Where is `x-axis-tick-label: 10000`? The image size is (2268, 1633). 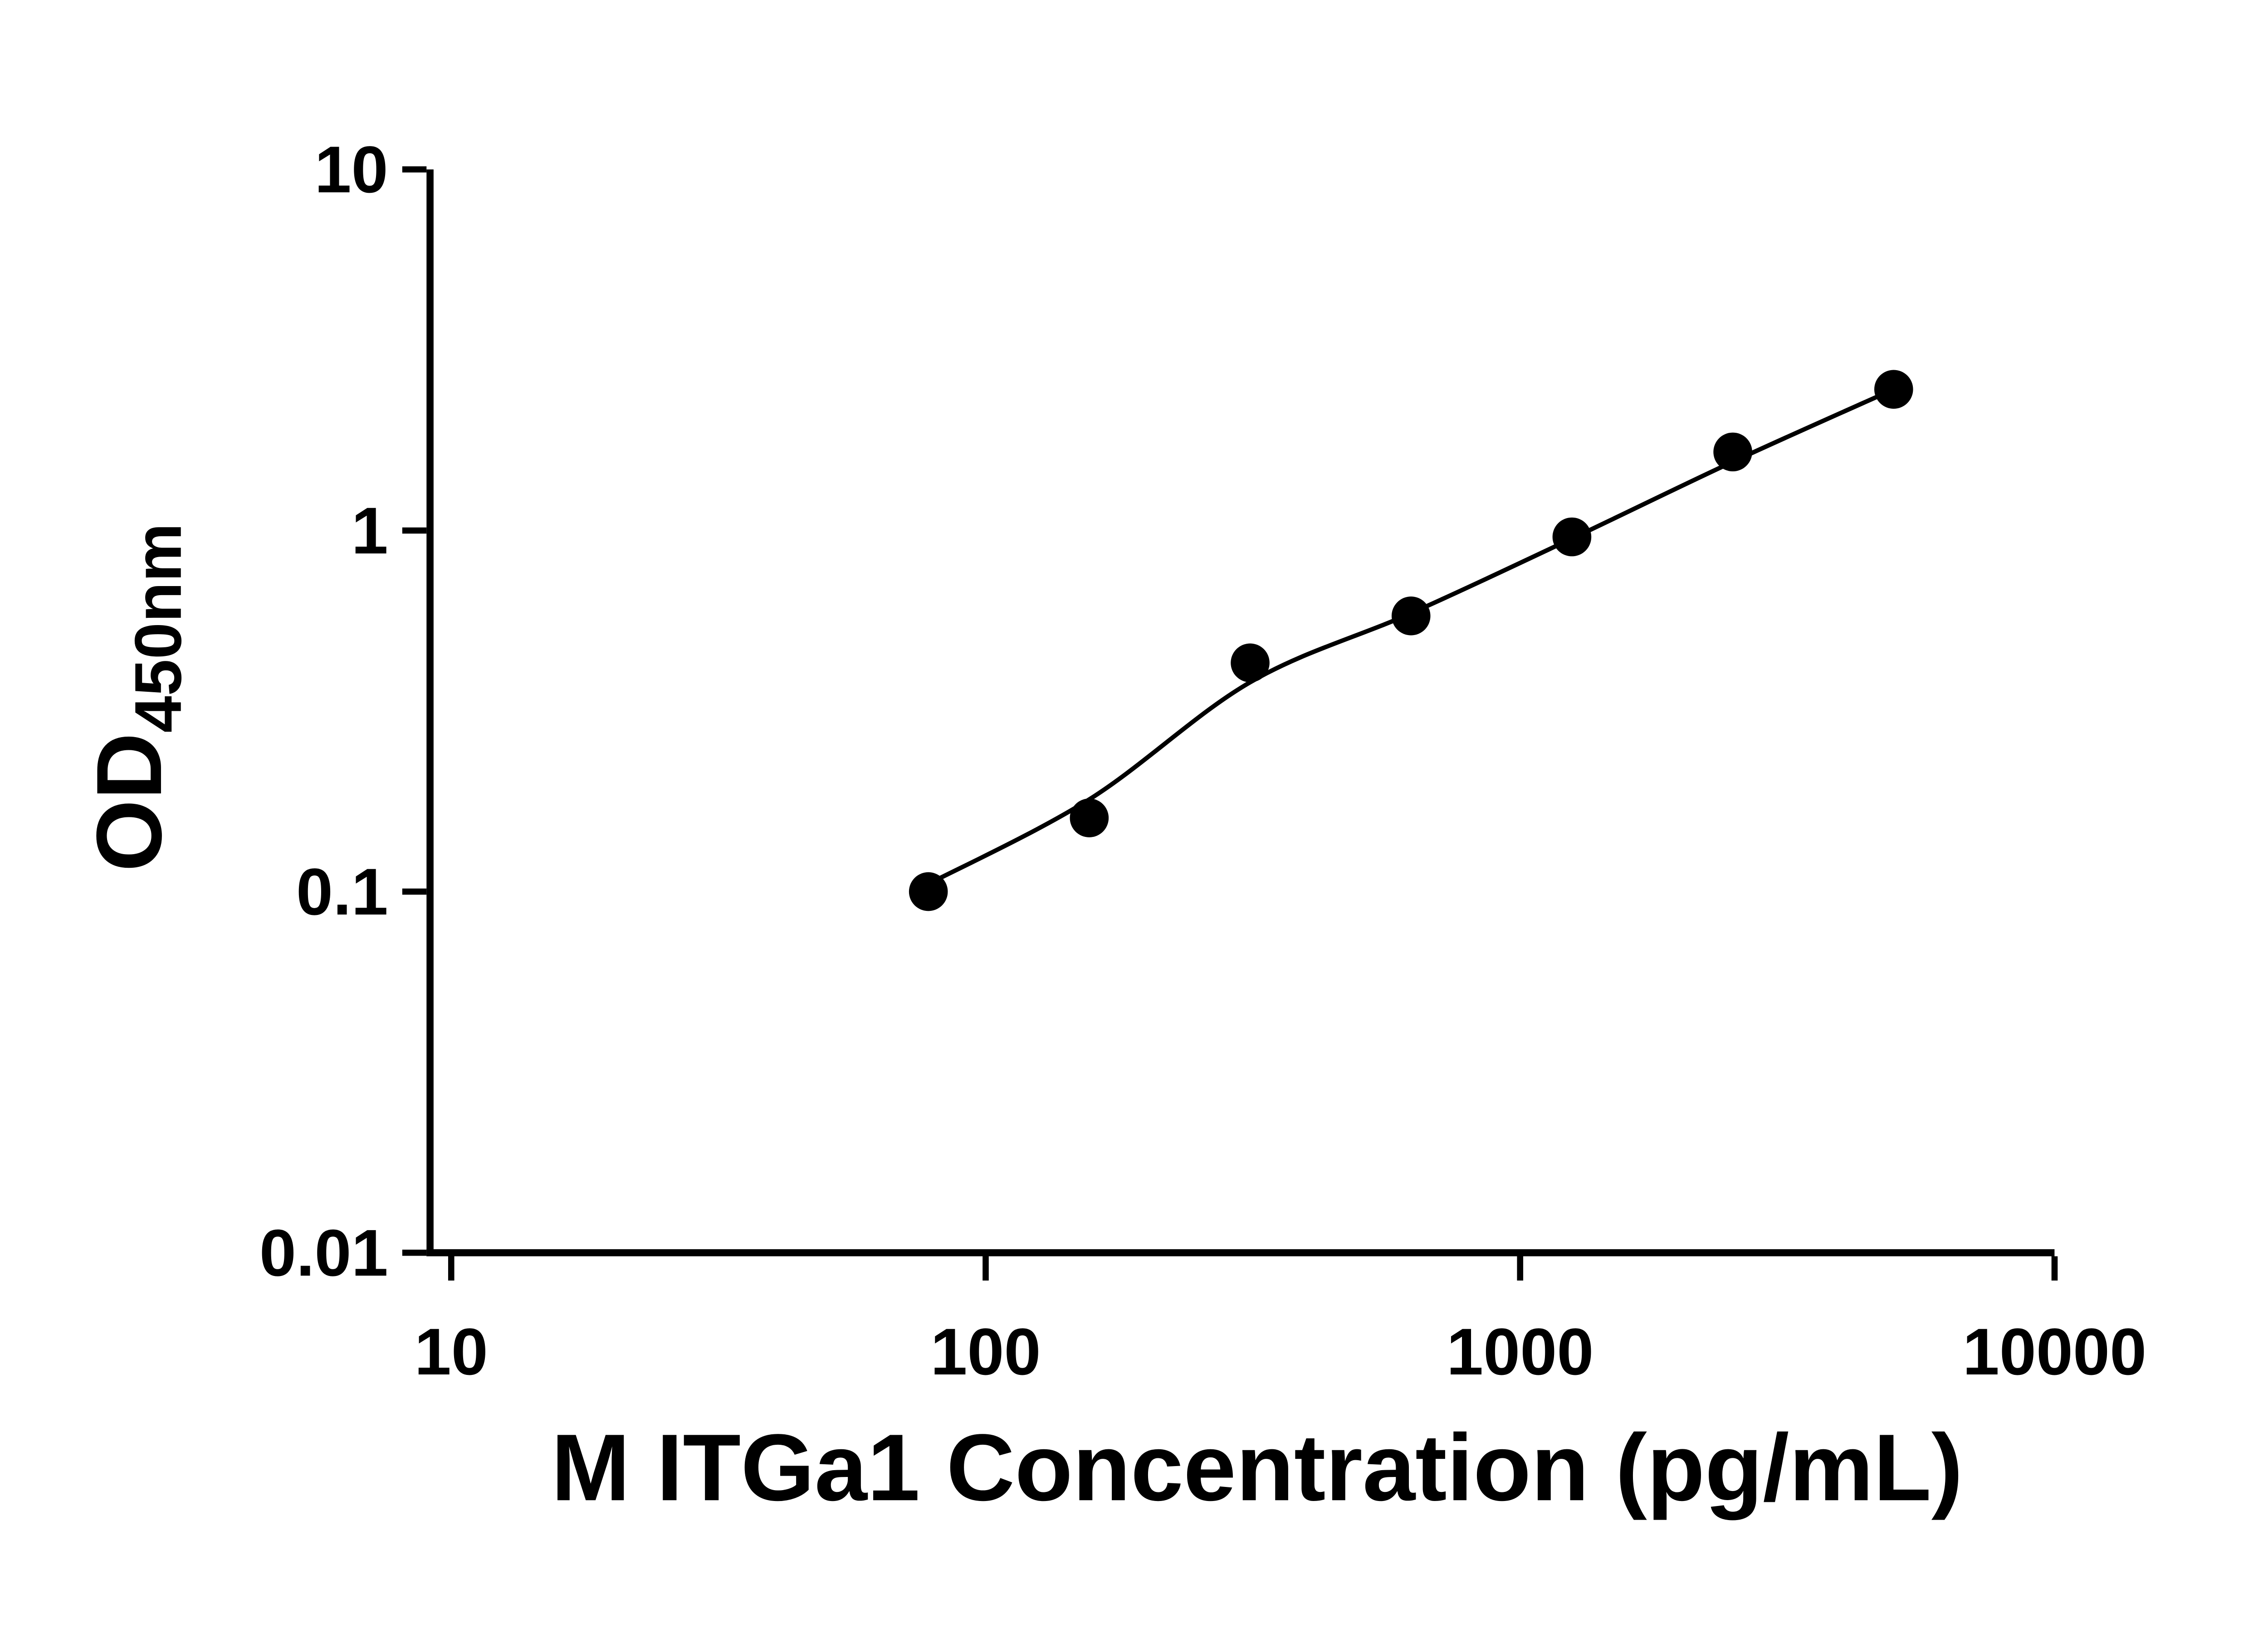 x-axis-tick-label: 10000 is located at coordinates (2055, 1352).